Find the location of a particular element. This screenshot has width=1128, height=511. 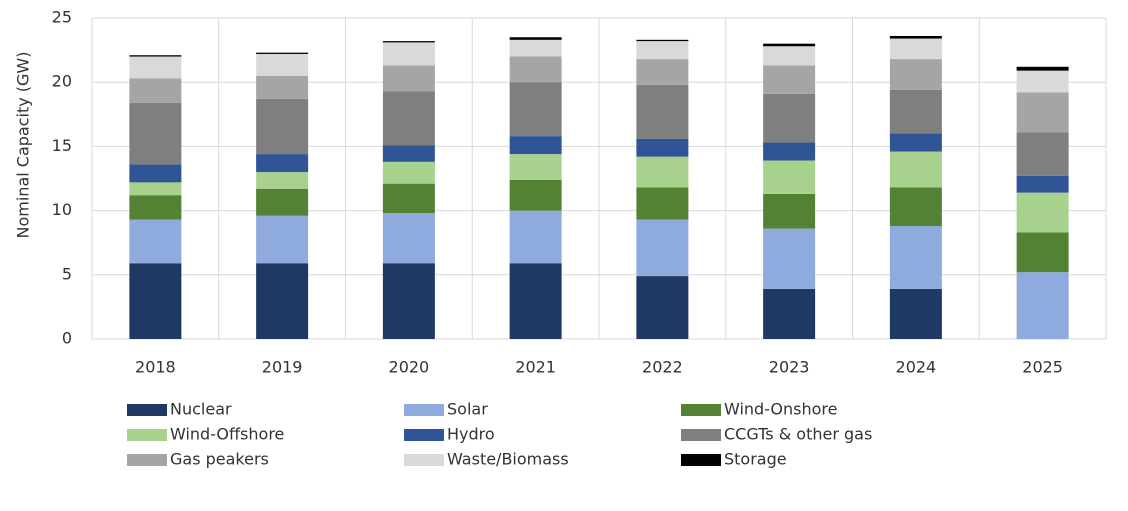

y-axis-label: Nominal Capacity (GW) is located at coordinates (23, 145).